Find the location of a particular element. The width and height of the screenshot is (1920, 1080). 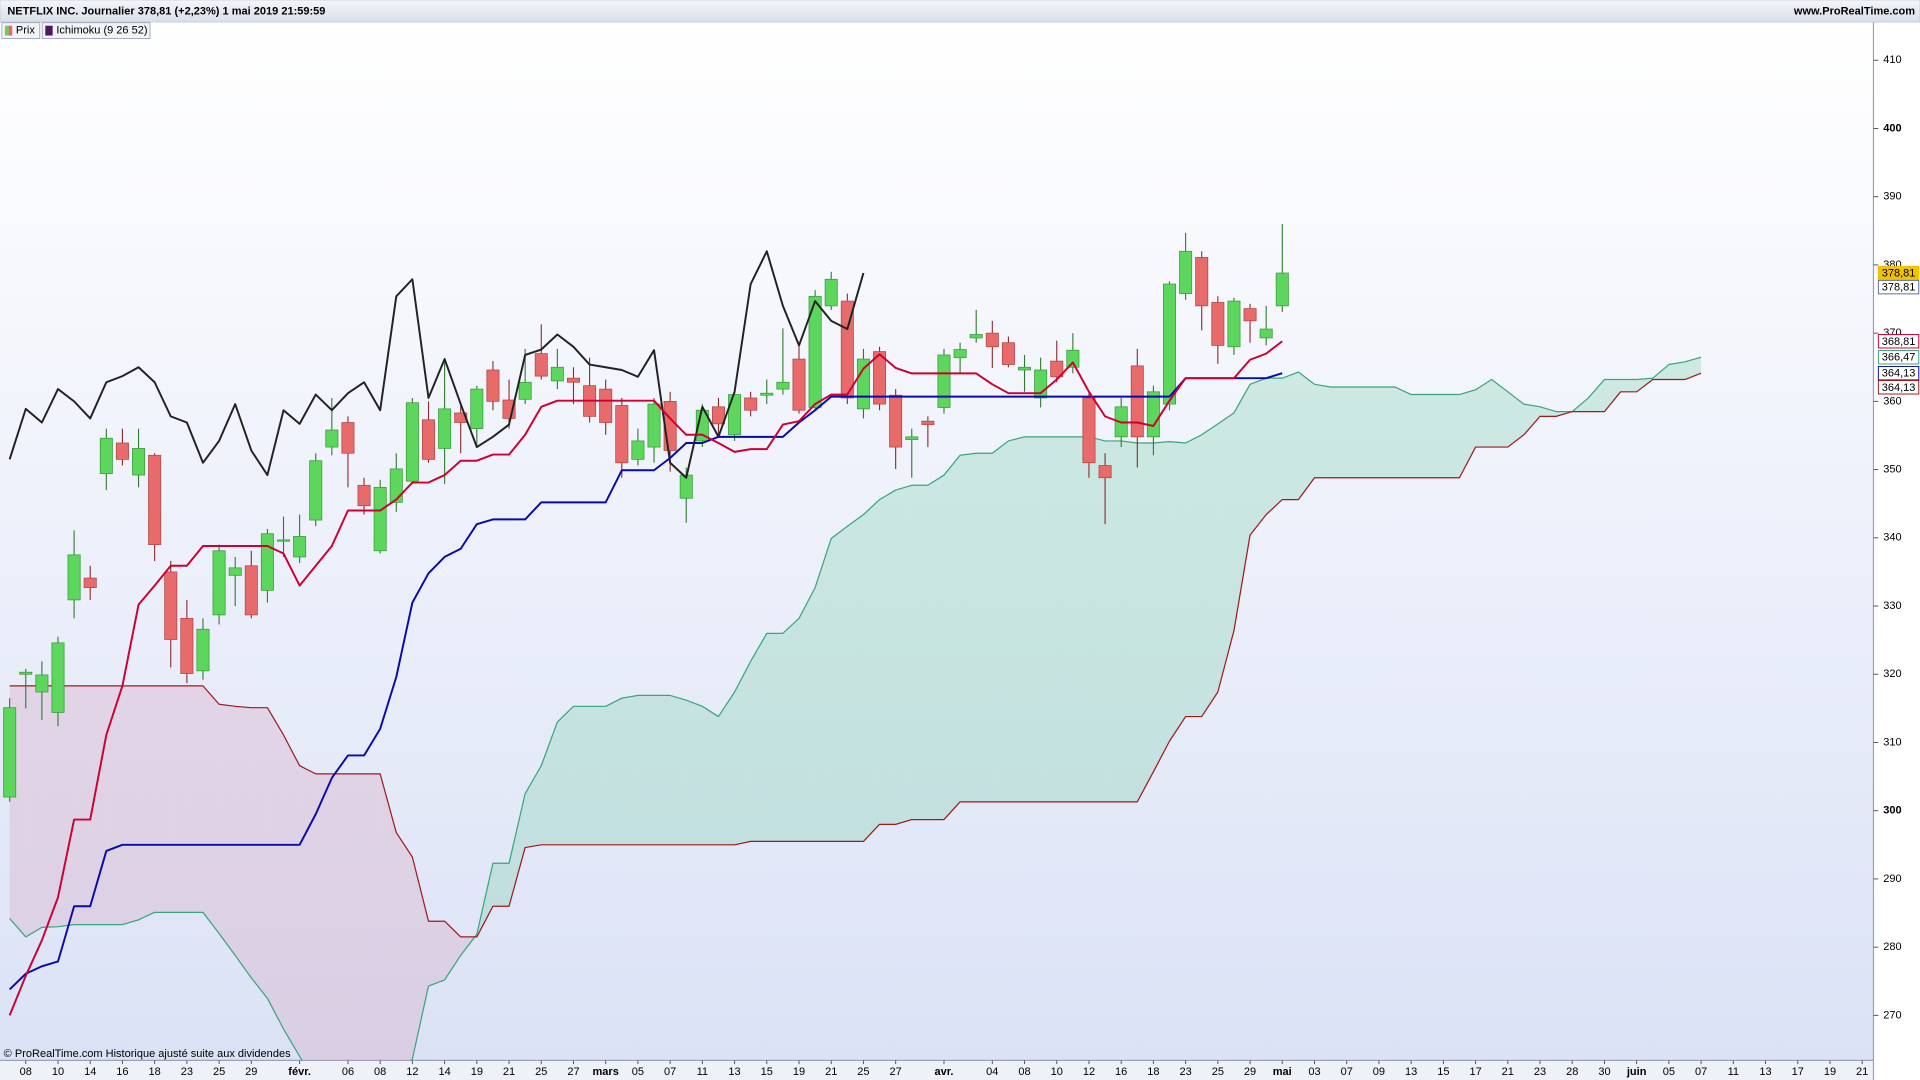

x-tick-label: avr. is located at coordinates (943, 1072).